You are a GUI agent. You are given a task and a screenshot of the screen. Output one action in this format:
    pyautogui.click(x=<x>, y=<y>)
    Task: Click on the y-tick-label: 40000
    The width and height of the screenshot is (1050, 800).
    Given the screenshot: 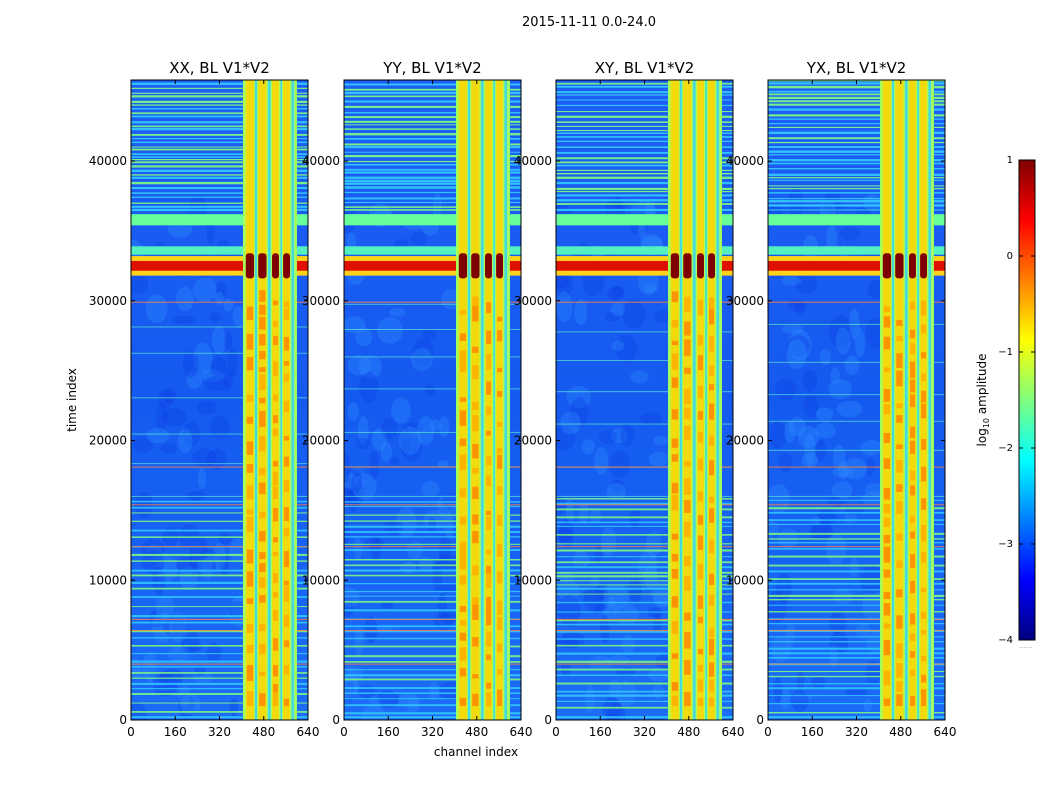 What is the action you would take?
    pyautogui.click(x=745, y=161)
    